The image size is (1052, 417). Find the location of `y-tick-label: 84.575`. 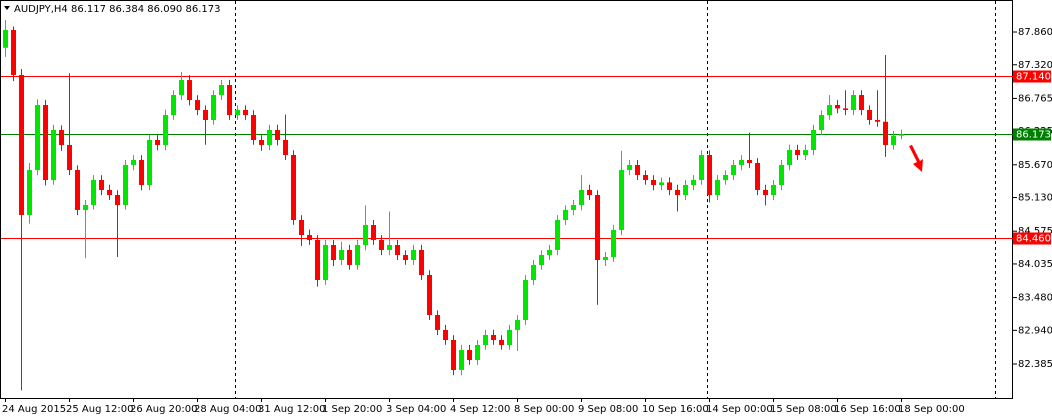

y-tick-label: 84.575 is located at coordinates (1035, 231).